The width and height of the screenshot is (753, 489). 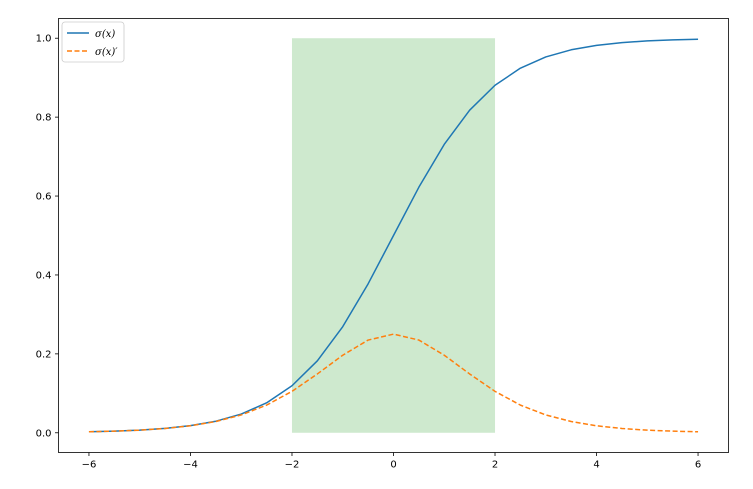 What do you see at coordinates (105, 34) in the screenshot?
I see `legend-label-sigma: σ(x)` at bounding box center [105, 34].